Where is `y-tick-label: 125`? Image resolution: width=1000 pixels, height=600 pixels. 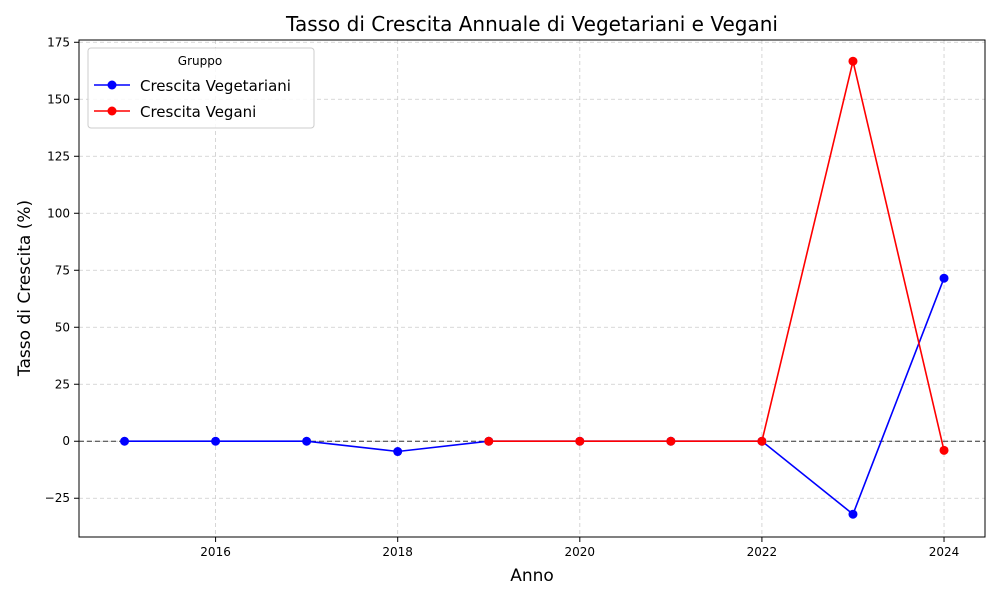 y-tick-label: 125 is located at coordinates (58, 156).